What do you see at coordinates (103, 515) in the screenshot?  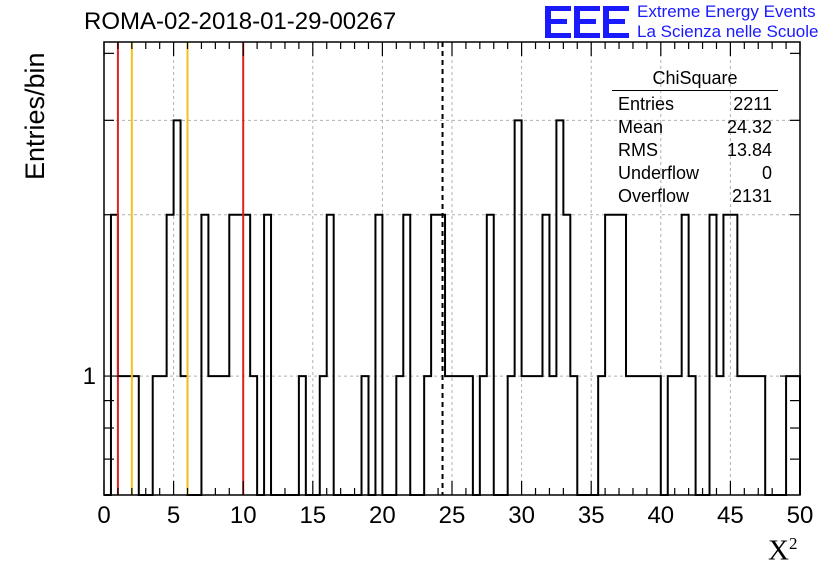 I see `x-tick-label: 0` at bounding box center [103, 515].